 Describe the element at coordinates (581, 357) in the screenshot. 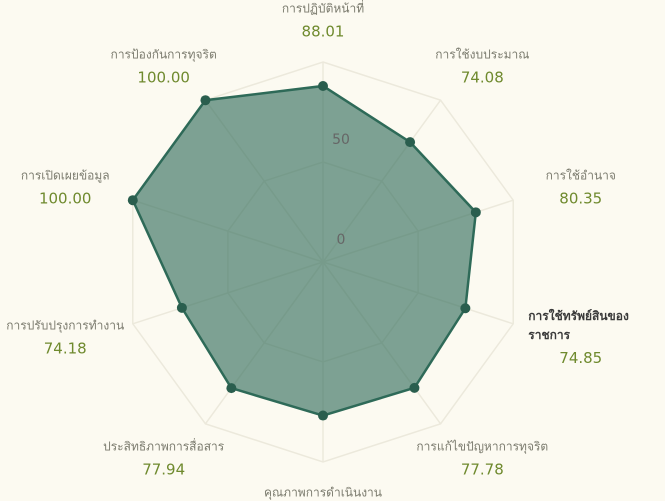

I see `value-label: 74.85` at that location.